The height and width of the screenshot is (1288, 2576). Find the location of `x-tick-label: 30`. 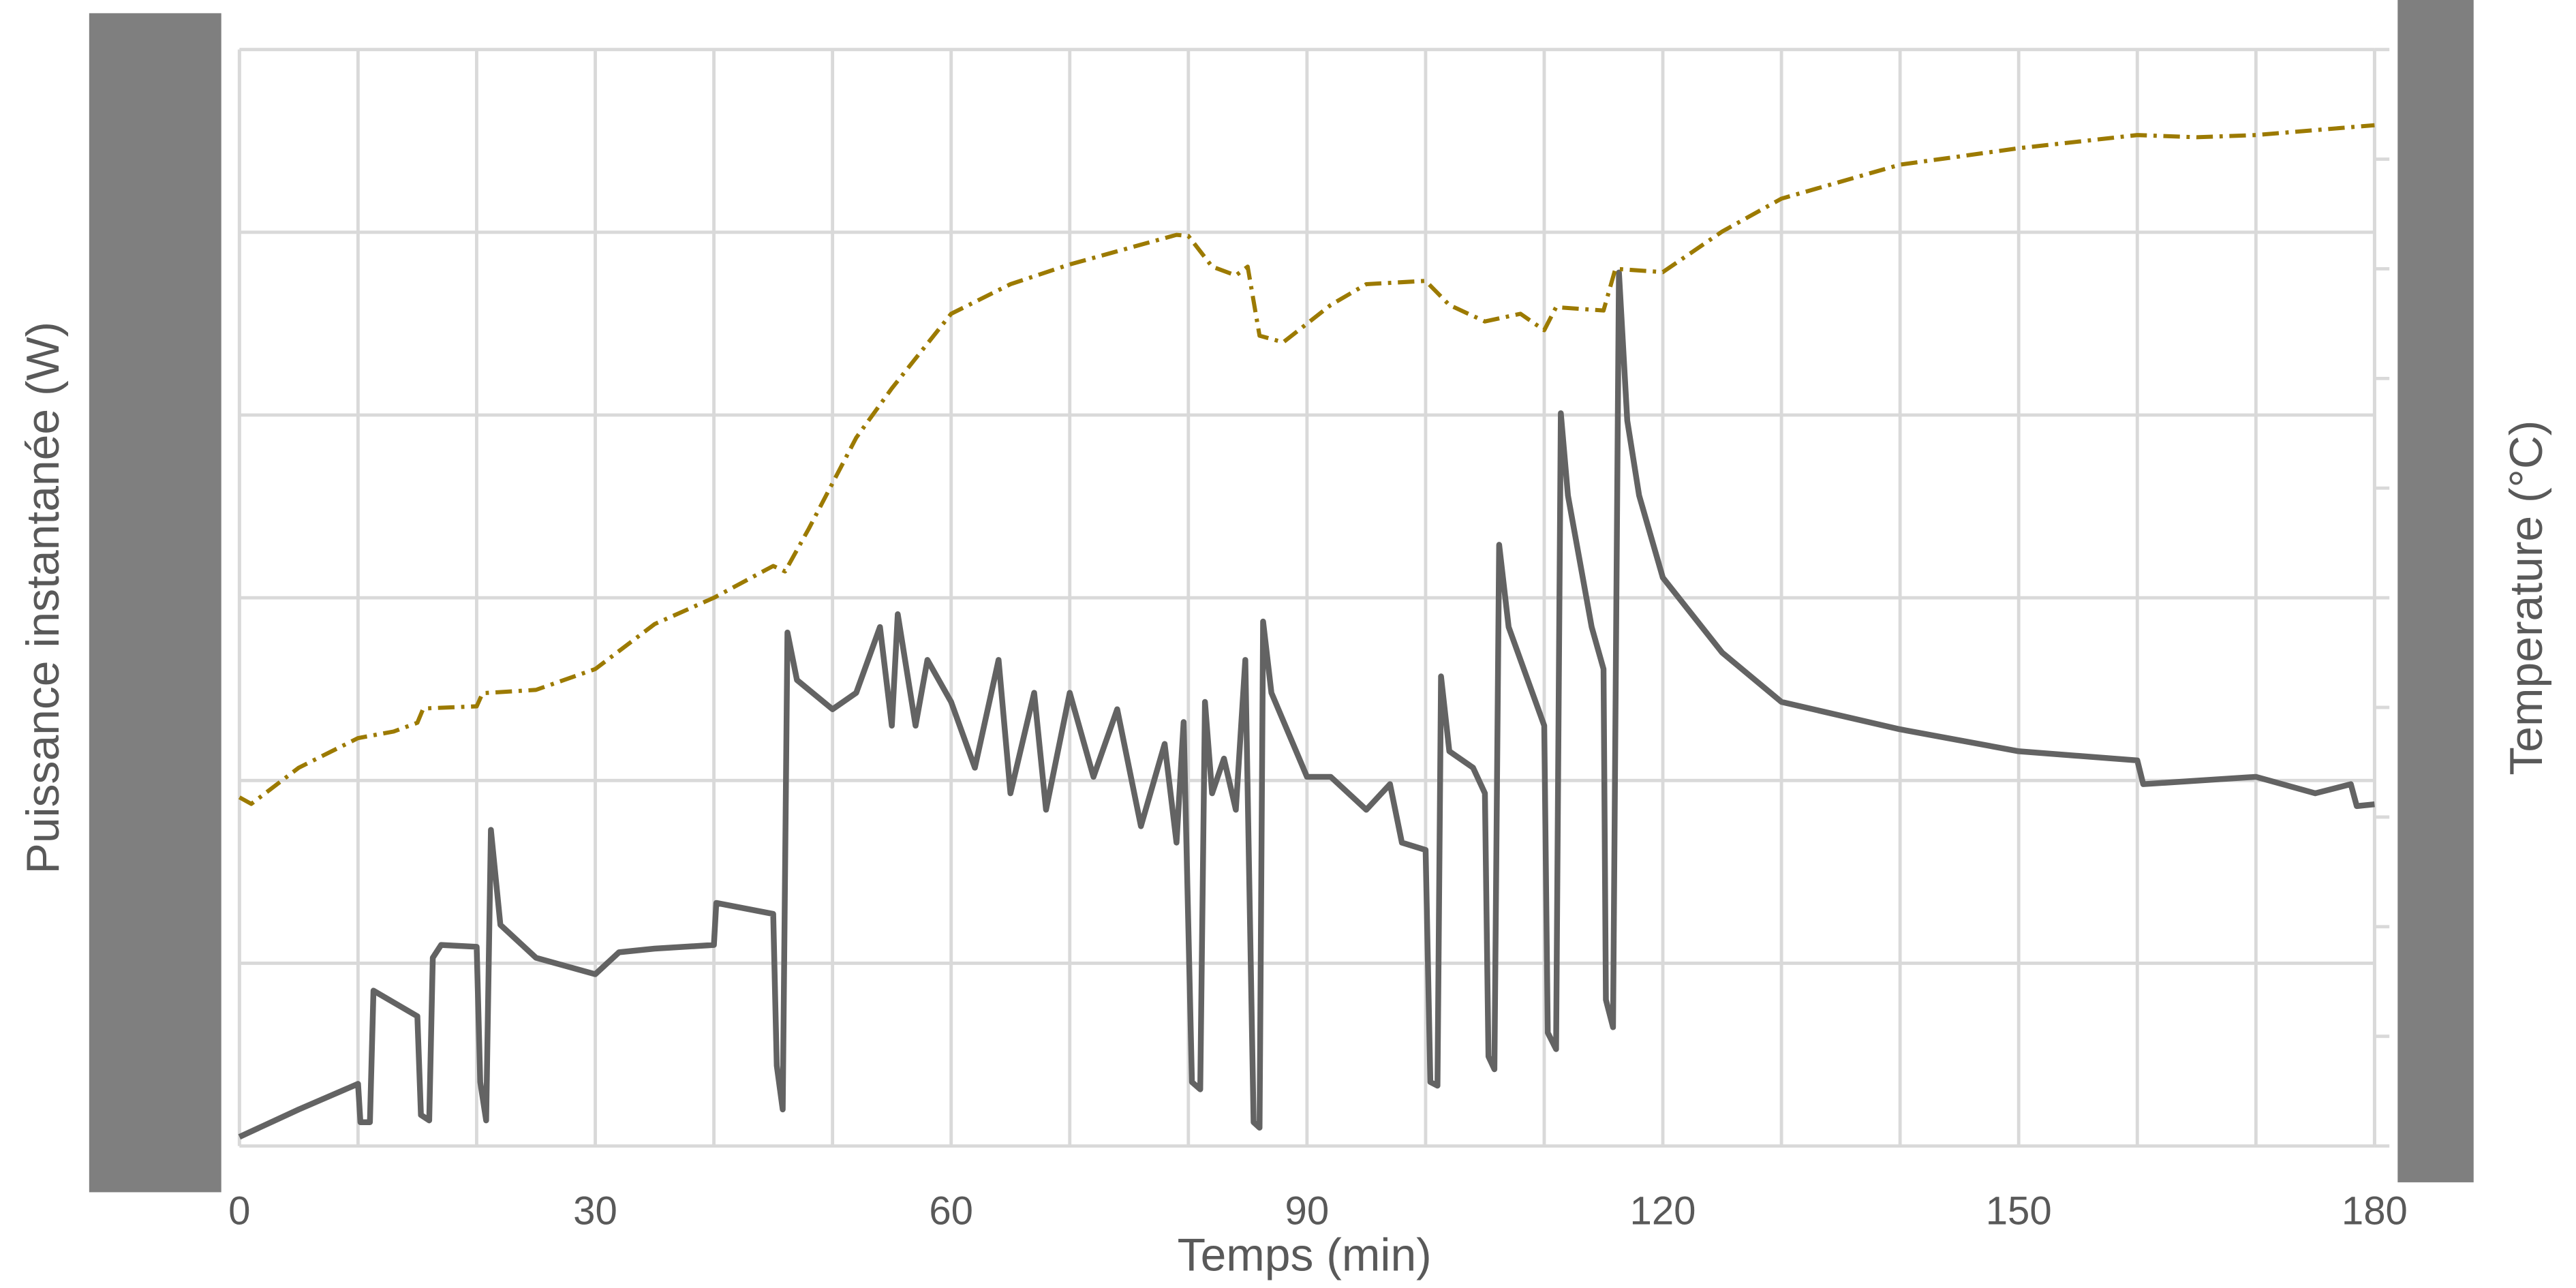

x-tick-label: 30 is located at coordinates (595, 1211).